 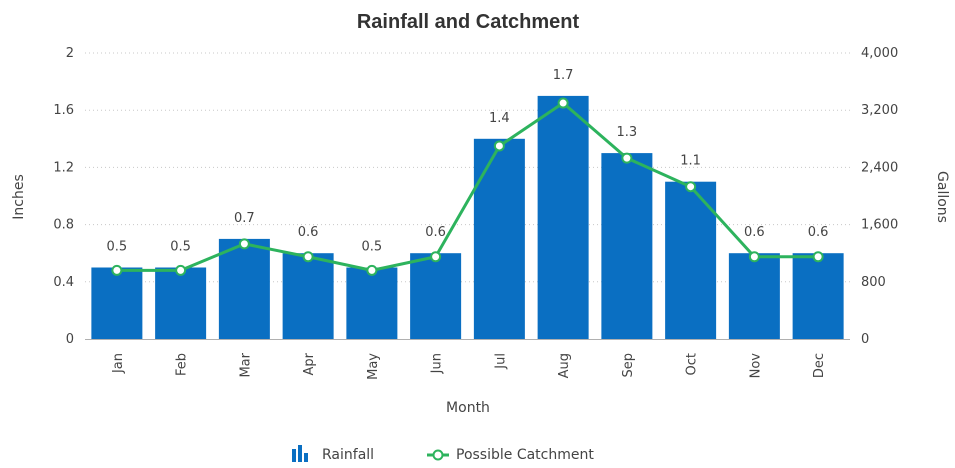 What do you see at coordinates (627, 246) in the screenshot?
I see `bar-sep` at bounding box center [627, 246].